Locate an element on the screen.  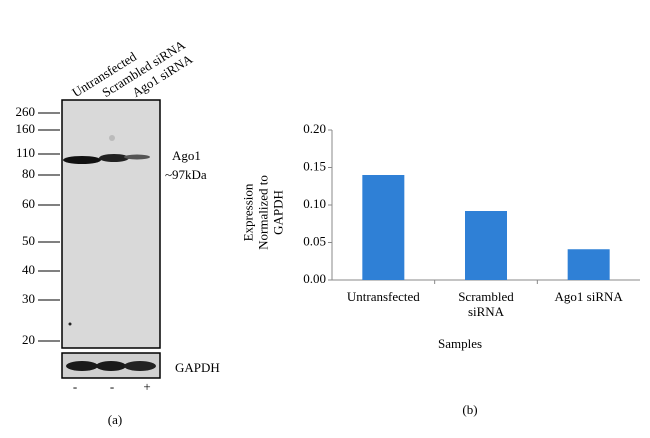
marker-label: 40 is located at coordinates (28, 269).